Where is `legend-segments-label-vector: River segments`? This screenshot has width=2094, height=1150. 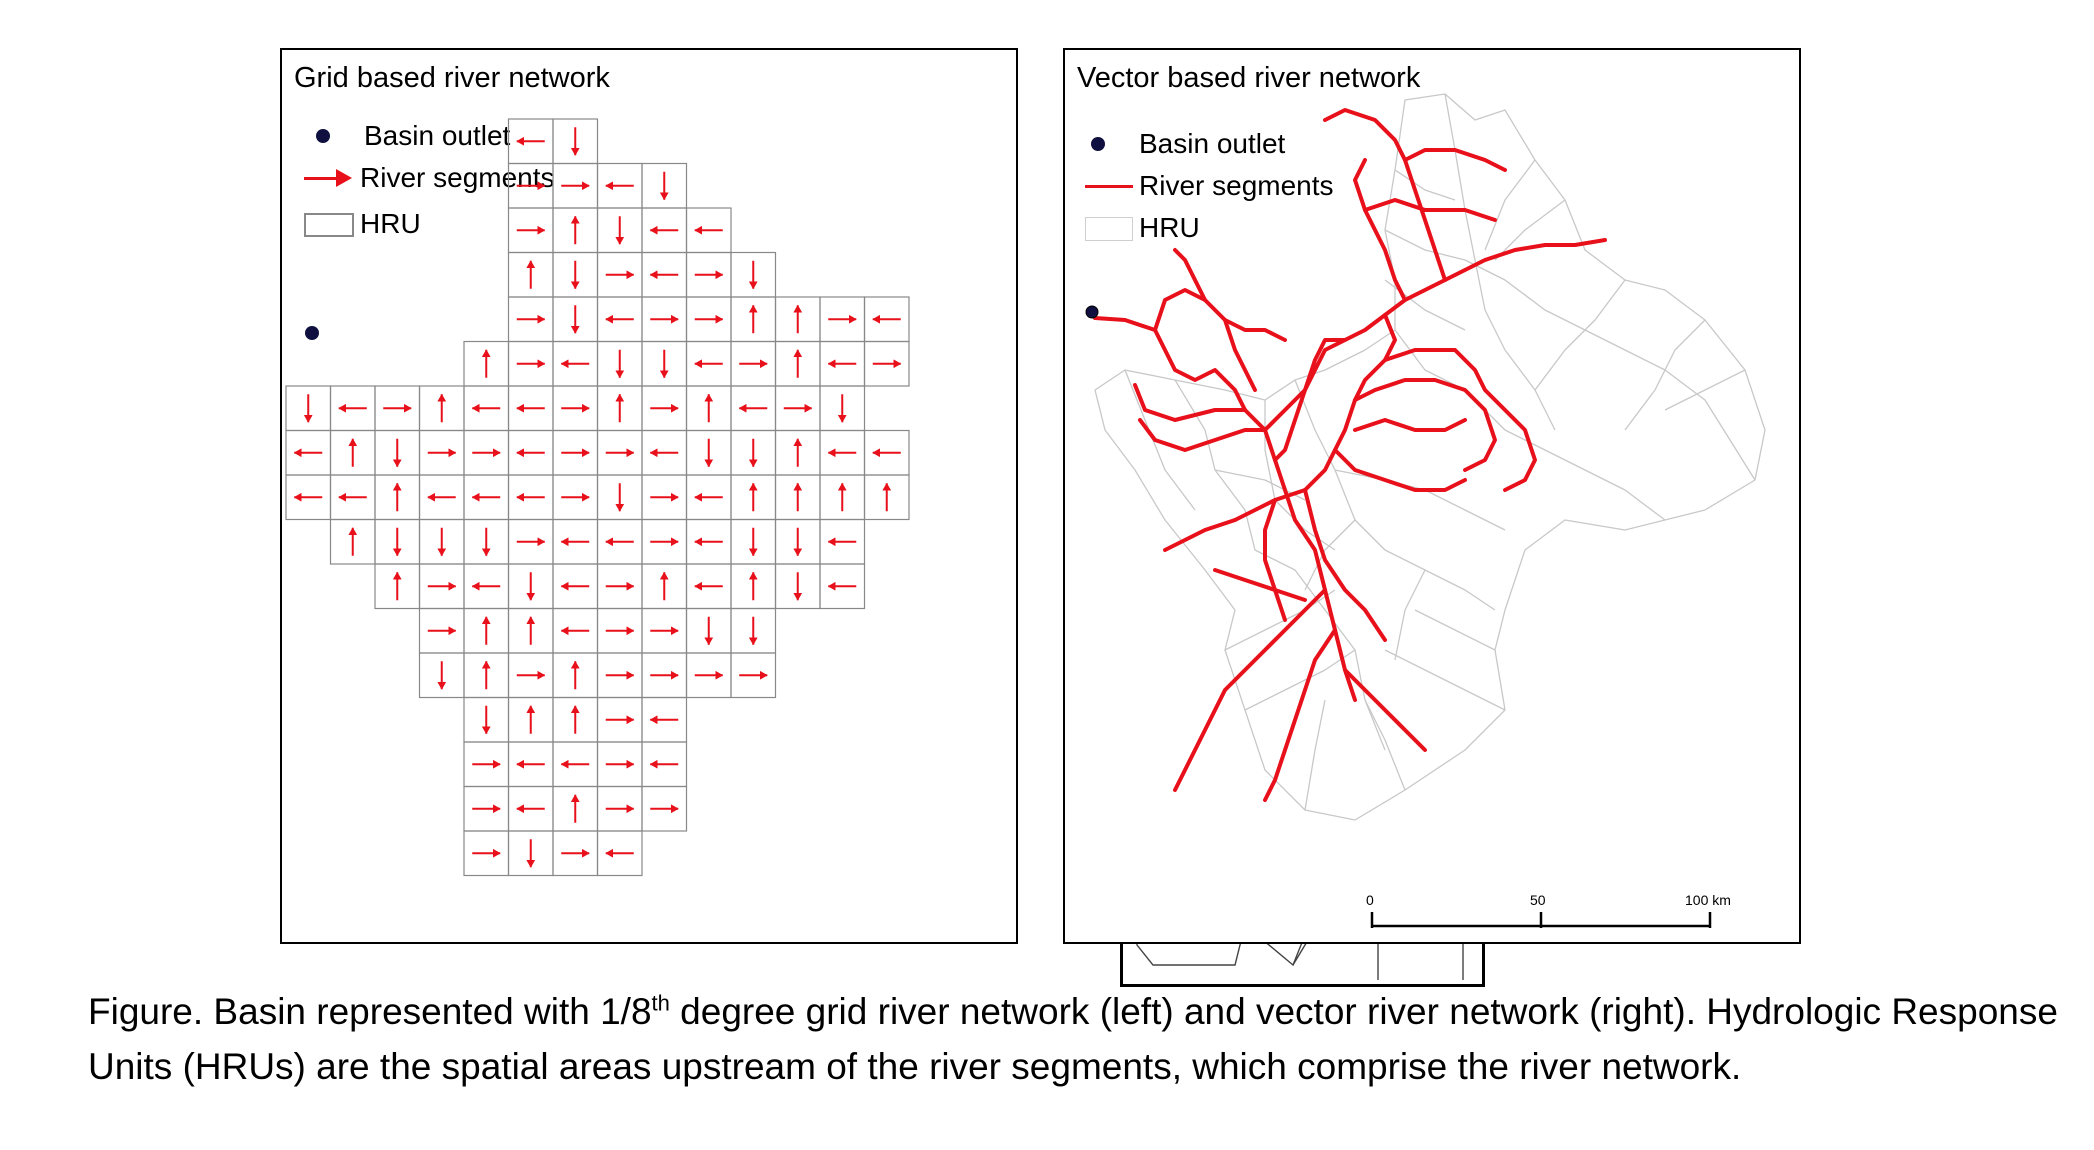
legend-segments-label-vector: River segments is located at coordinates (1236, 185).